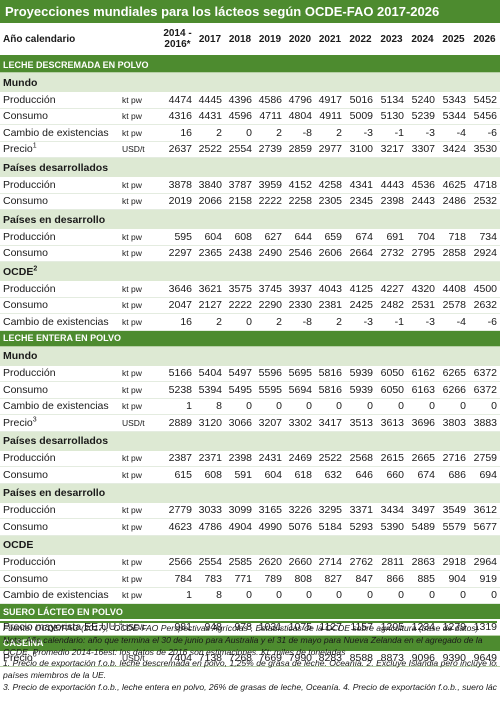 The image size is (500, 701). Describe the element at coordinates (210, 423) in the screenshot. I see `value-cell: 3120` at that location.